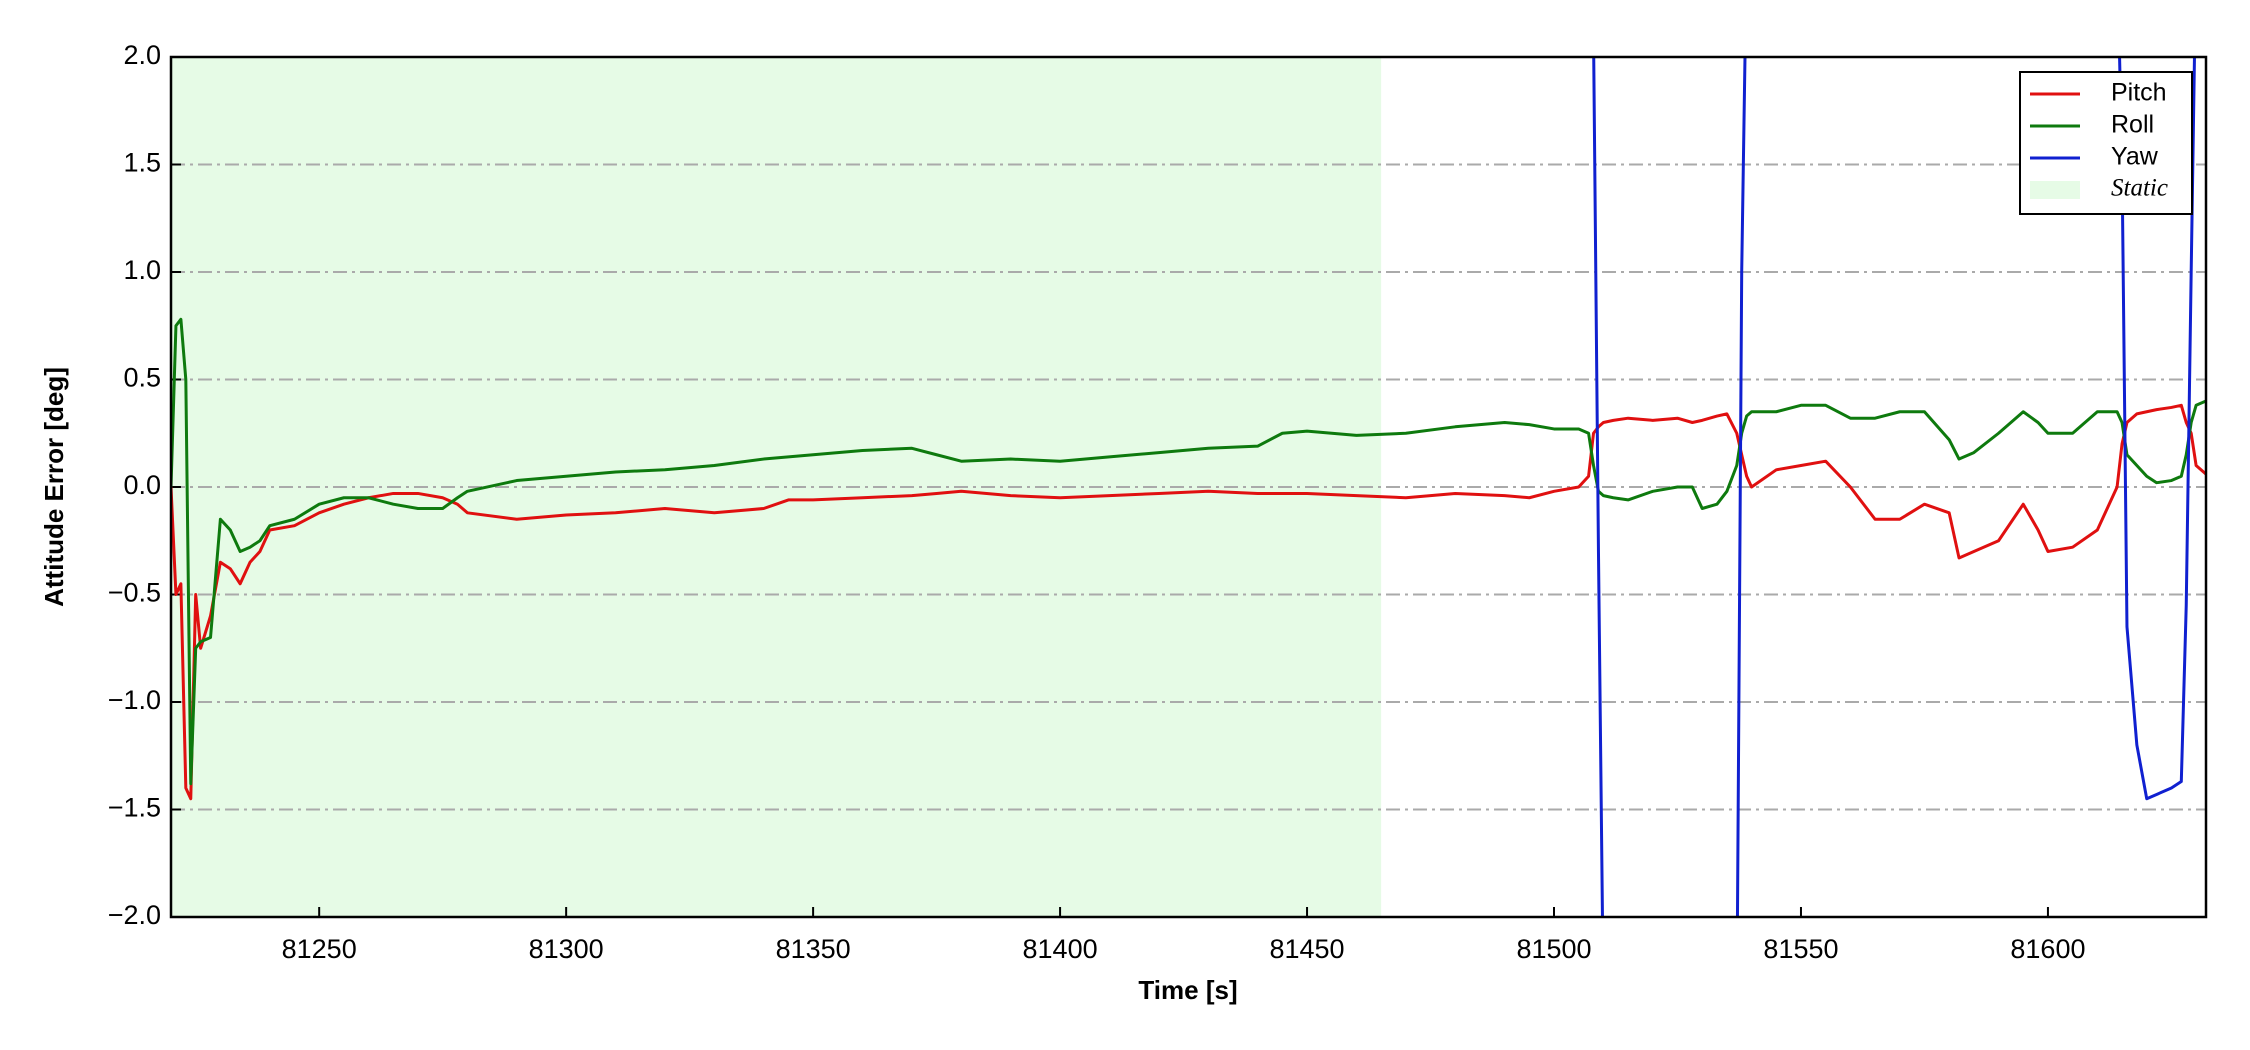 This screenshot has width=2250, height=1050. Describe the element at coordinates (566, 949) in the screenshot. I see `x-tick-label: 81300` at that location.